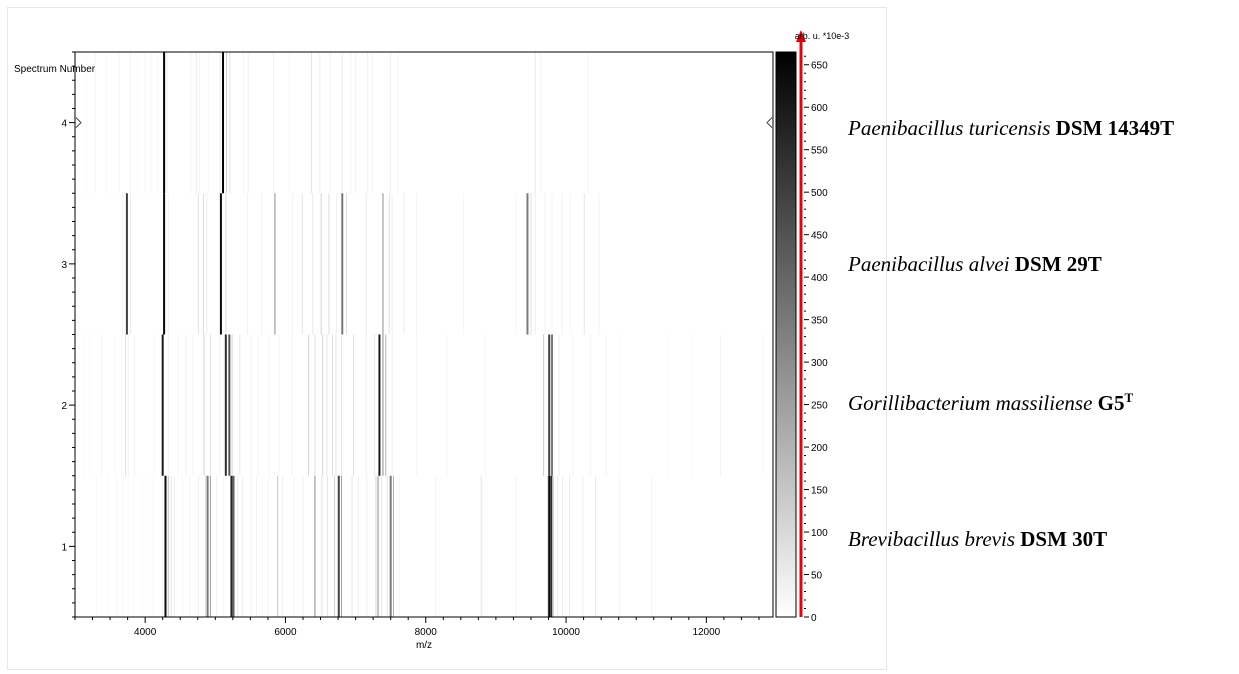 The image size is (1239, 674). What do you see at coordinates (55, 69) in the screenshot?
I see `y-axis-label: Spectrum Number` at bounding box center [55, 69].